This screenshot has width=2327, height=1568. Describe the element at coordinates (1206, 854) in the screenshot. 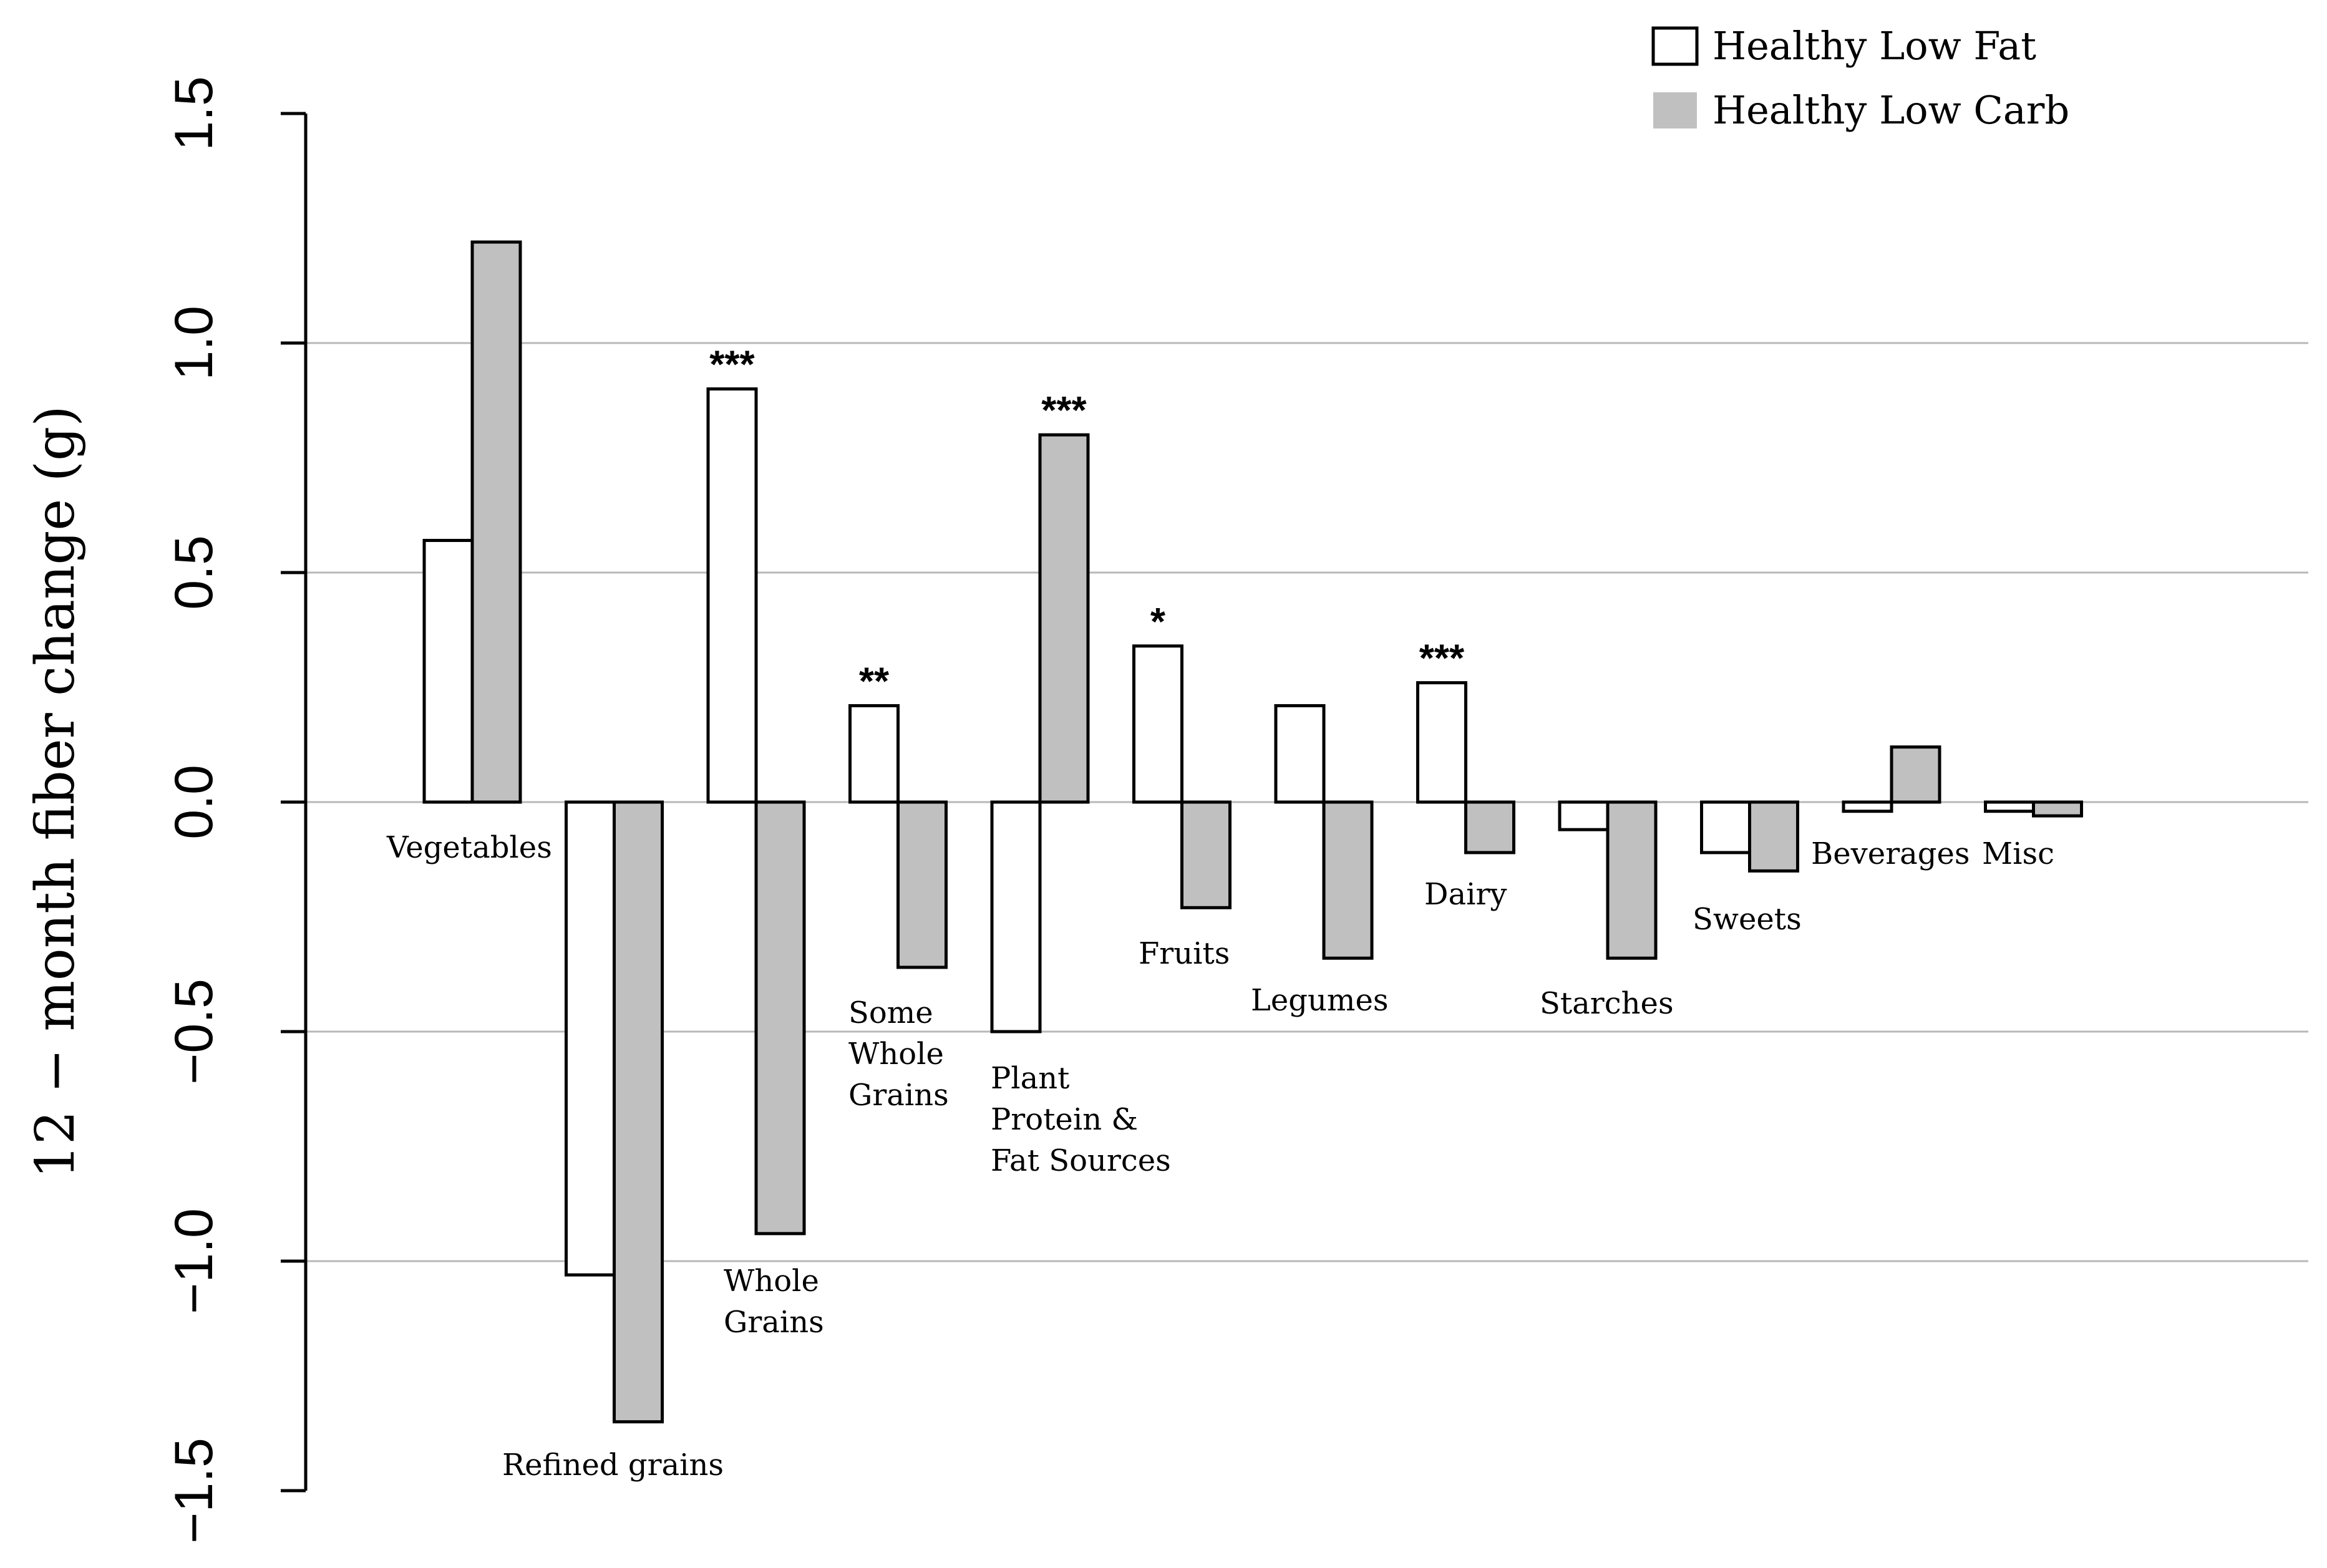

I see `bar-low-carb-fruits` at that location.